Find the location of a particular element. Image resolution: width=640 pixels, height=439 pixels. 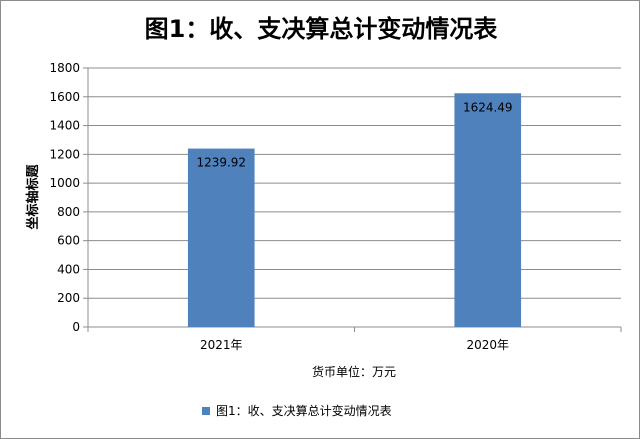

legend: 图1：收、支决算总计变动情况表 is located at coordinates (297, 410).